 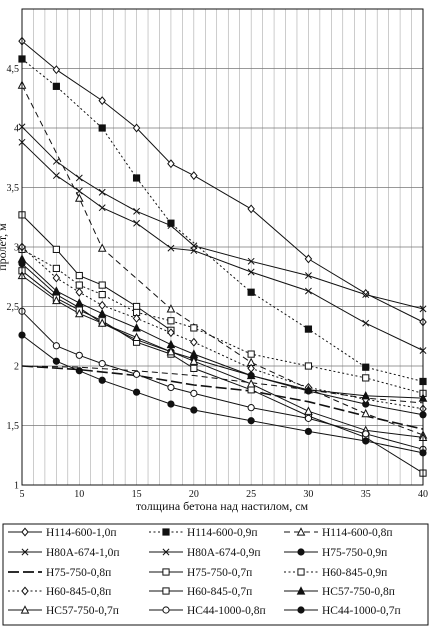 I want to click on x-tick-label: 10, so click(x=79, y=494).